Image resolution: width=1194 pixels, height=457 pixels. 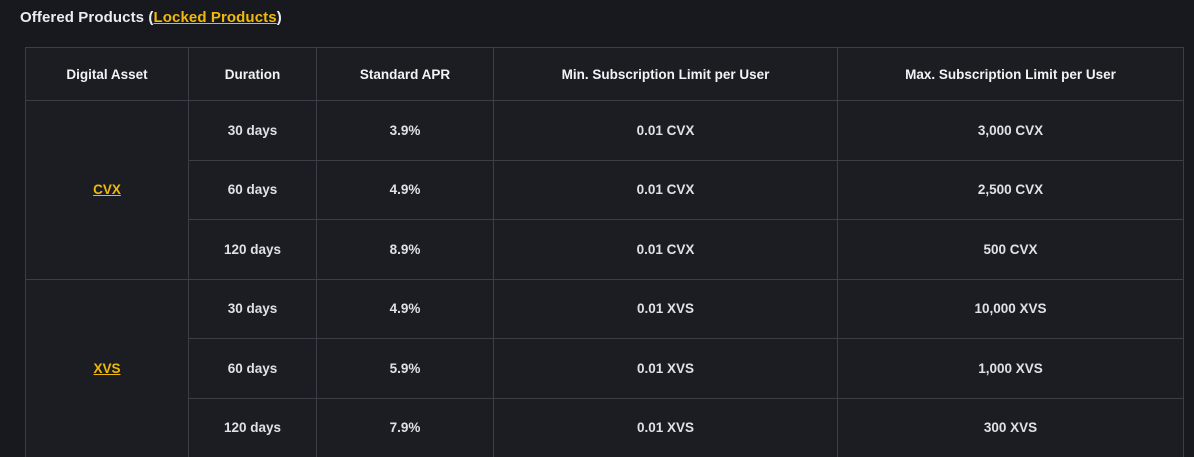 I want to click on locked-products-link: Locked Products, so click(x=215, y=17).